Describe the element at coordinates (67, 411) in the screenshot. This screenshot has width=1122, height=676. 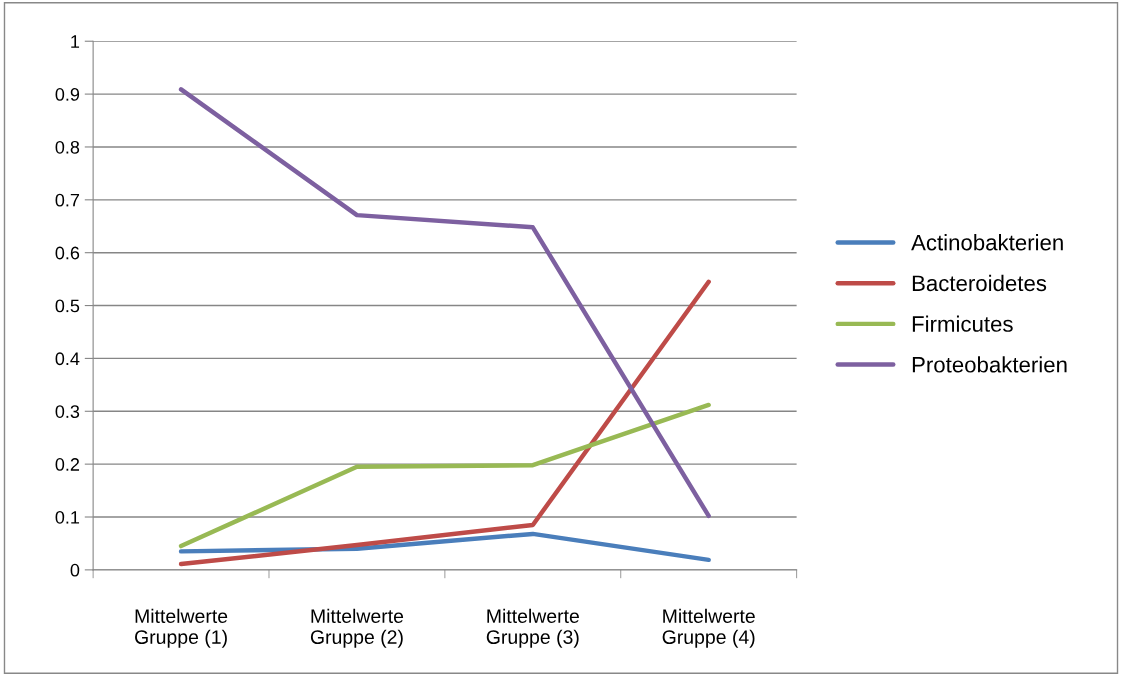
I see `y-tick-label: 0.3` at that location.